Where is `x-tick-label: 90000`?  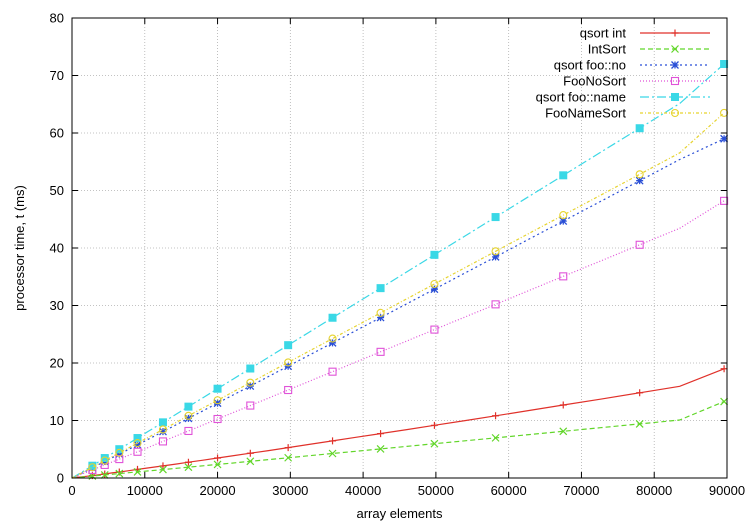
x-tick-label: 90000 is located at coordinates (727, 490).